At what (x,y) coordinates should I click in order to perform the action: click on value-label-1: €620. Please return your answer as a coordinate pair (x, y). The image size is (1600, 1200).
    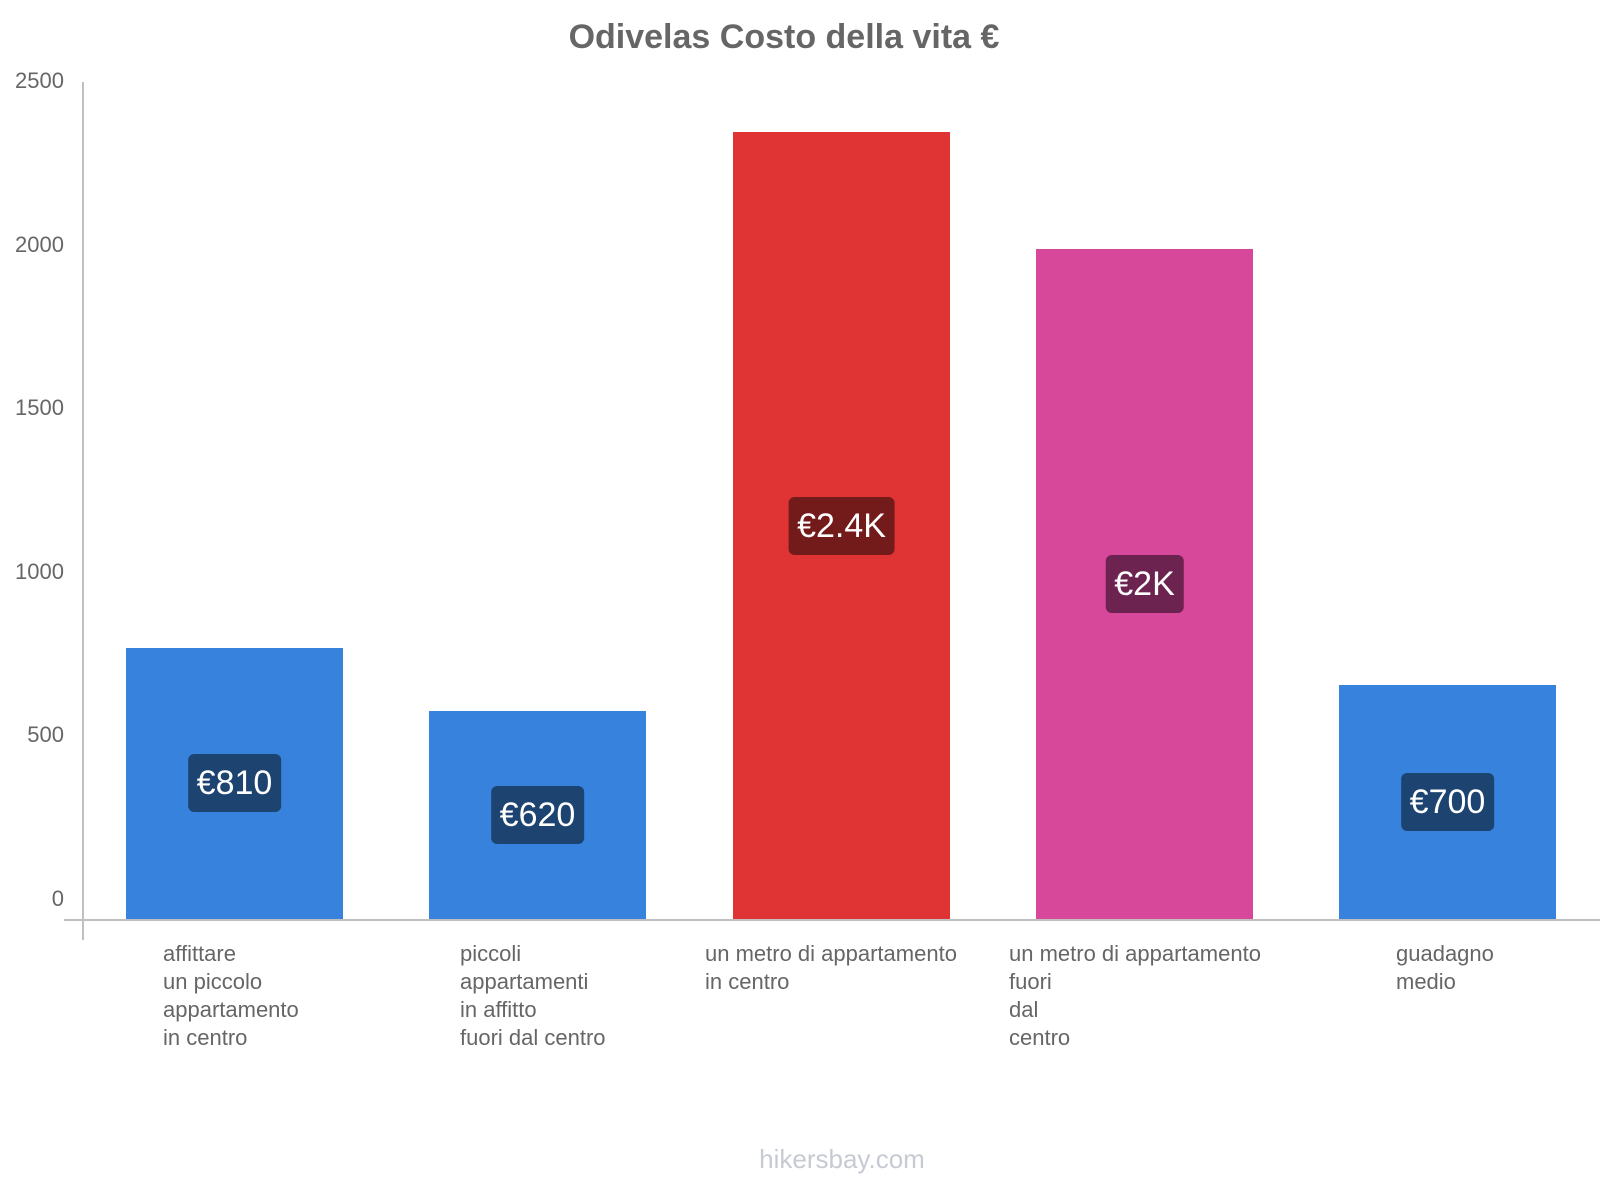
    Looking at the image, I should click on (537, 815).